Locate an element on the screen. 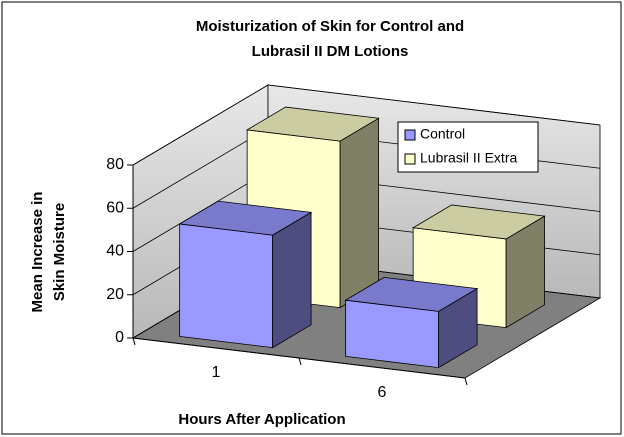 The height and width of the screenshot is (437, 624). chart-title: Lubrasil II DM Lotions is located at coordinates (330, 51).